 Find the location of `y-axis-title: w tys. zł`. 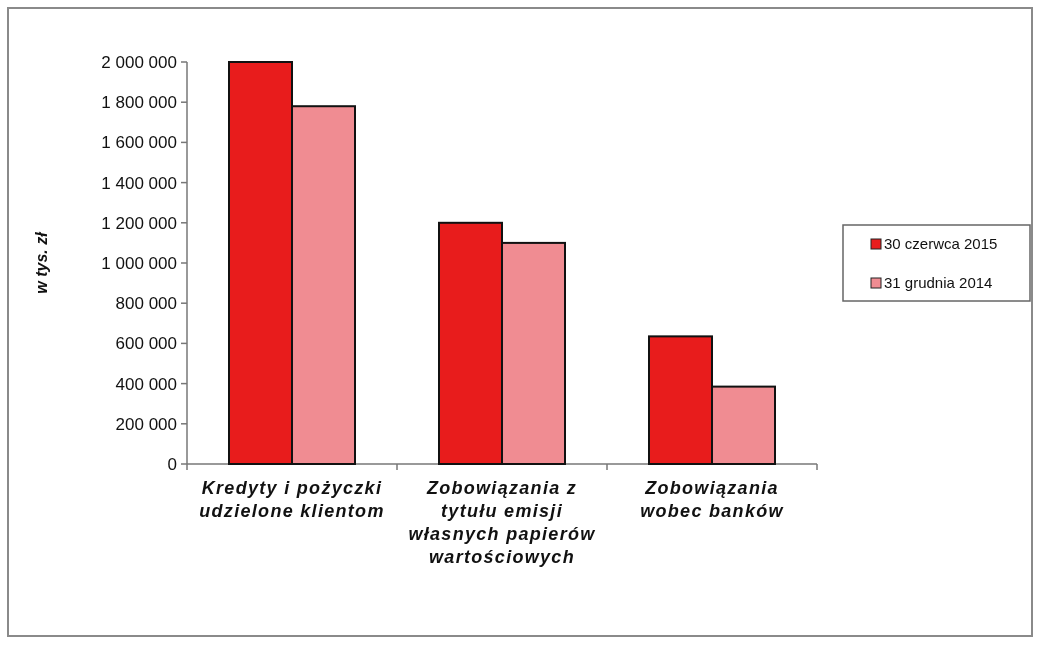

y-axis-title: w tys. zł is located at coordinates (41, 262).